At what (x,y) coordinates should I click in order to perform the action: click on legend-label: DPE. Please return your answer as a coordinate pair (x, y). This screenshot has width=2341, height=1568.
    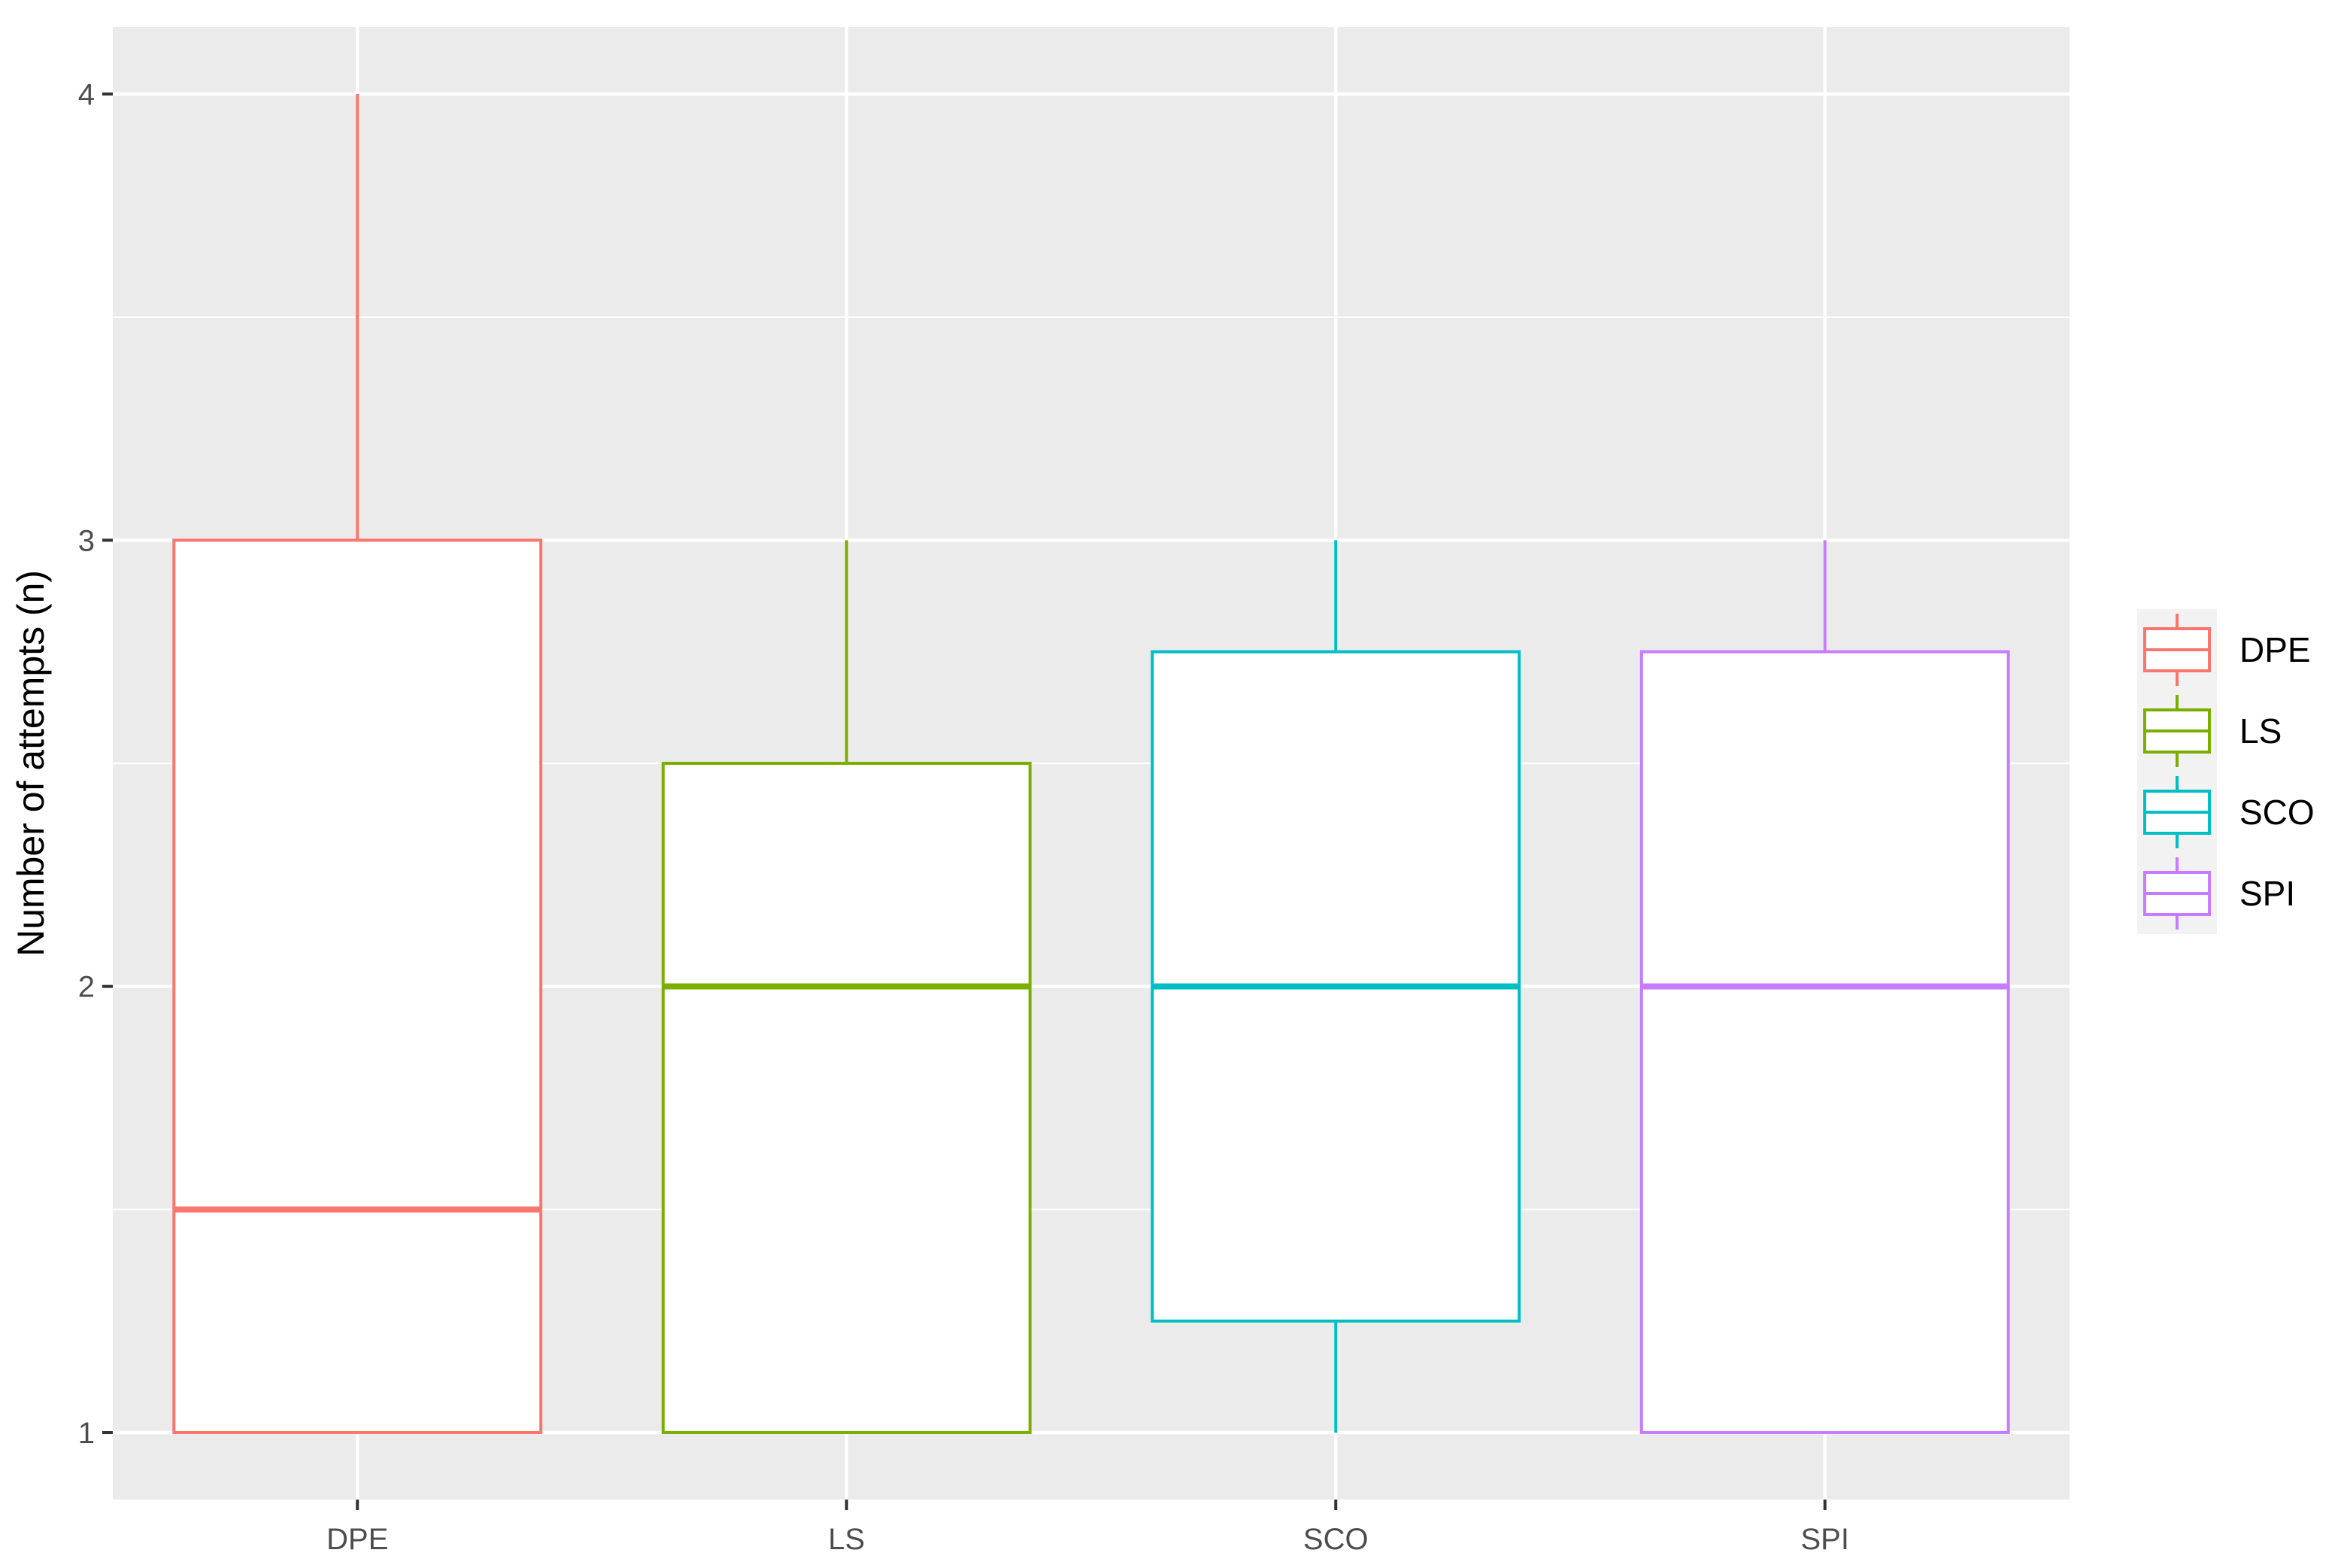
    Looking at the image, I should click on (2275, 649).